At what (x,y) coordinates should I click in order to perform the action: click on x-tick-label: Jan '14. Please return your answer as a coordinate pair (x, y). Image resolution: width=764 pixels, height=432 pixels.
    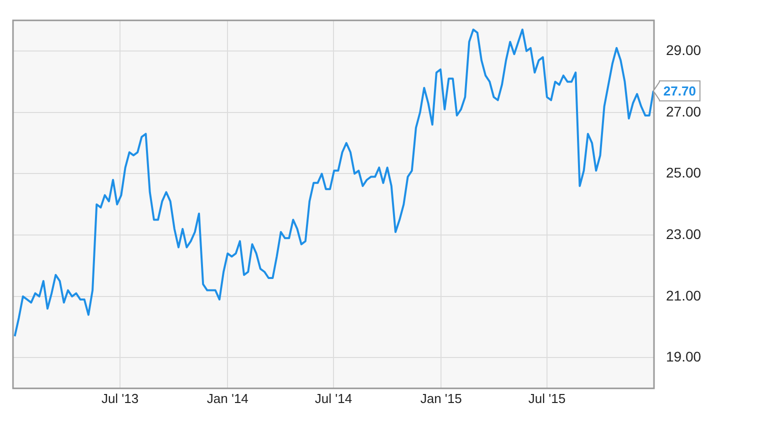
    Looking at the image, I should click on (227, 398).